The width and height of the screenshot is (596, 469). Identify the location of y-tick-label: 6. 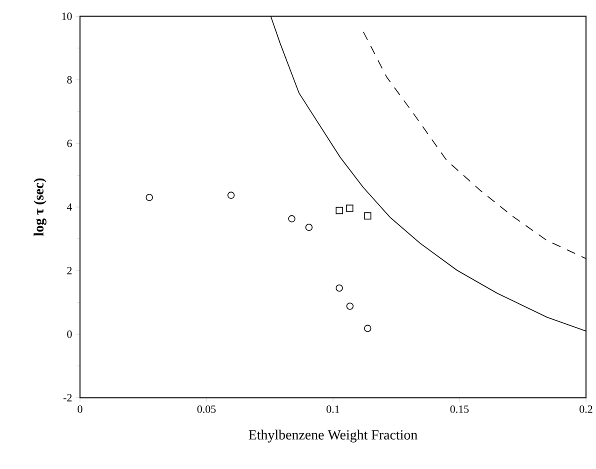
(69, 144).